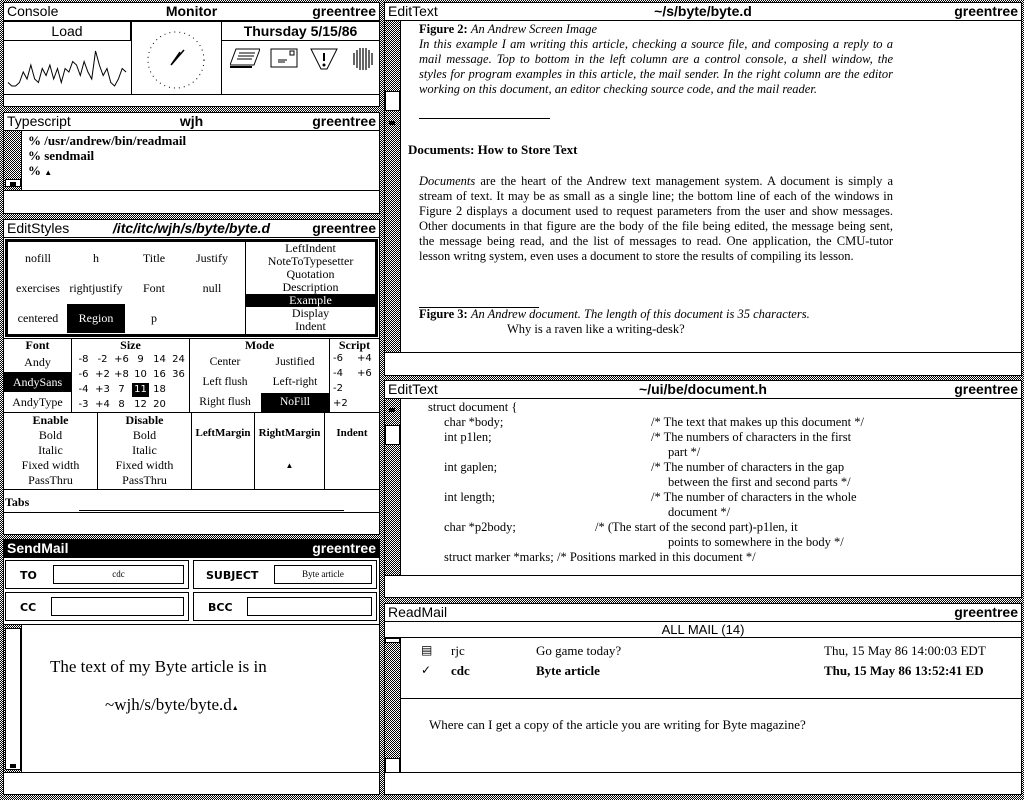 The width and height of the screenshot is (1024, 800). What do you see at coordinates (172, 704) in the screenshot?
I see `message-body-line: ~wjh/s/byte/byte.d▲` at bounding box center [172, 704].